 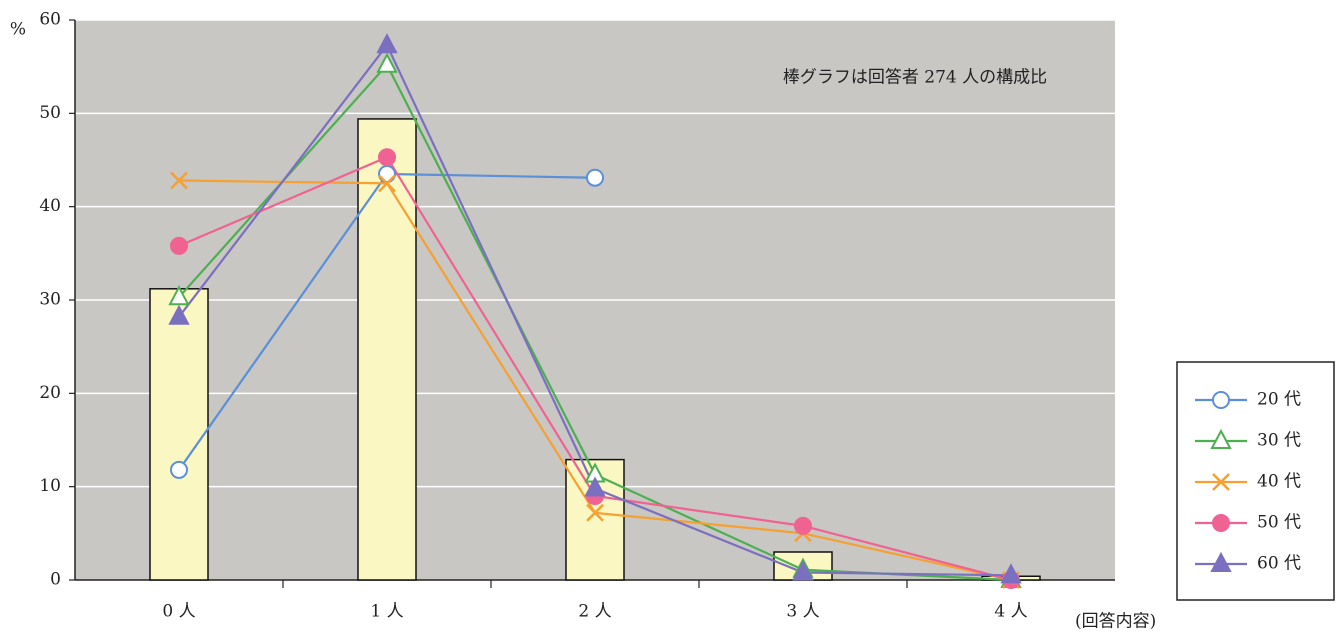 I want to click on x-tick-label: 4 人, so click(x=1010, y=612).